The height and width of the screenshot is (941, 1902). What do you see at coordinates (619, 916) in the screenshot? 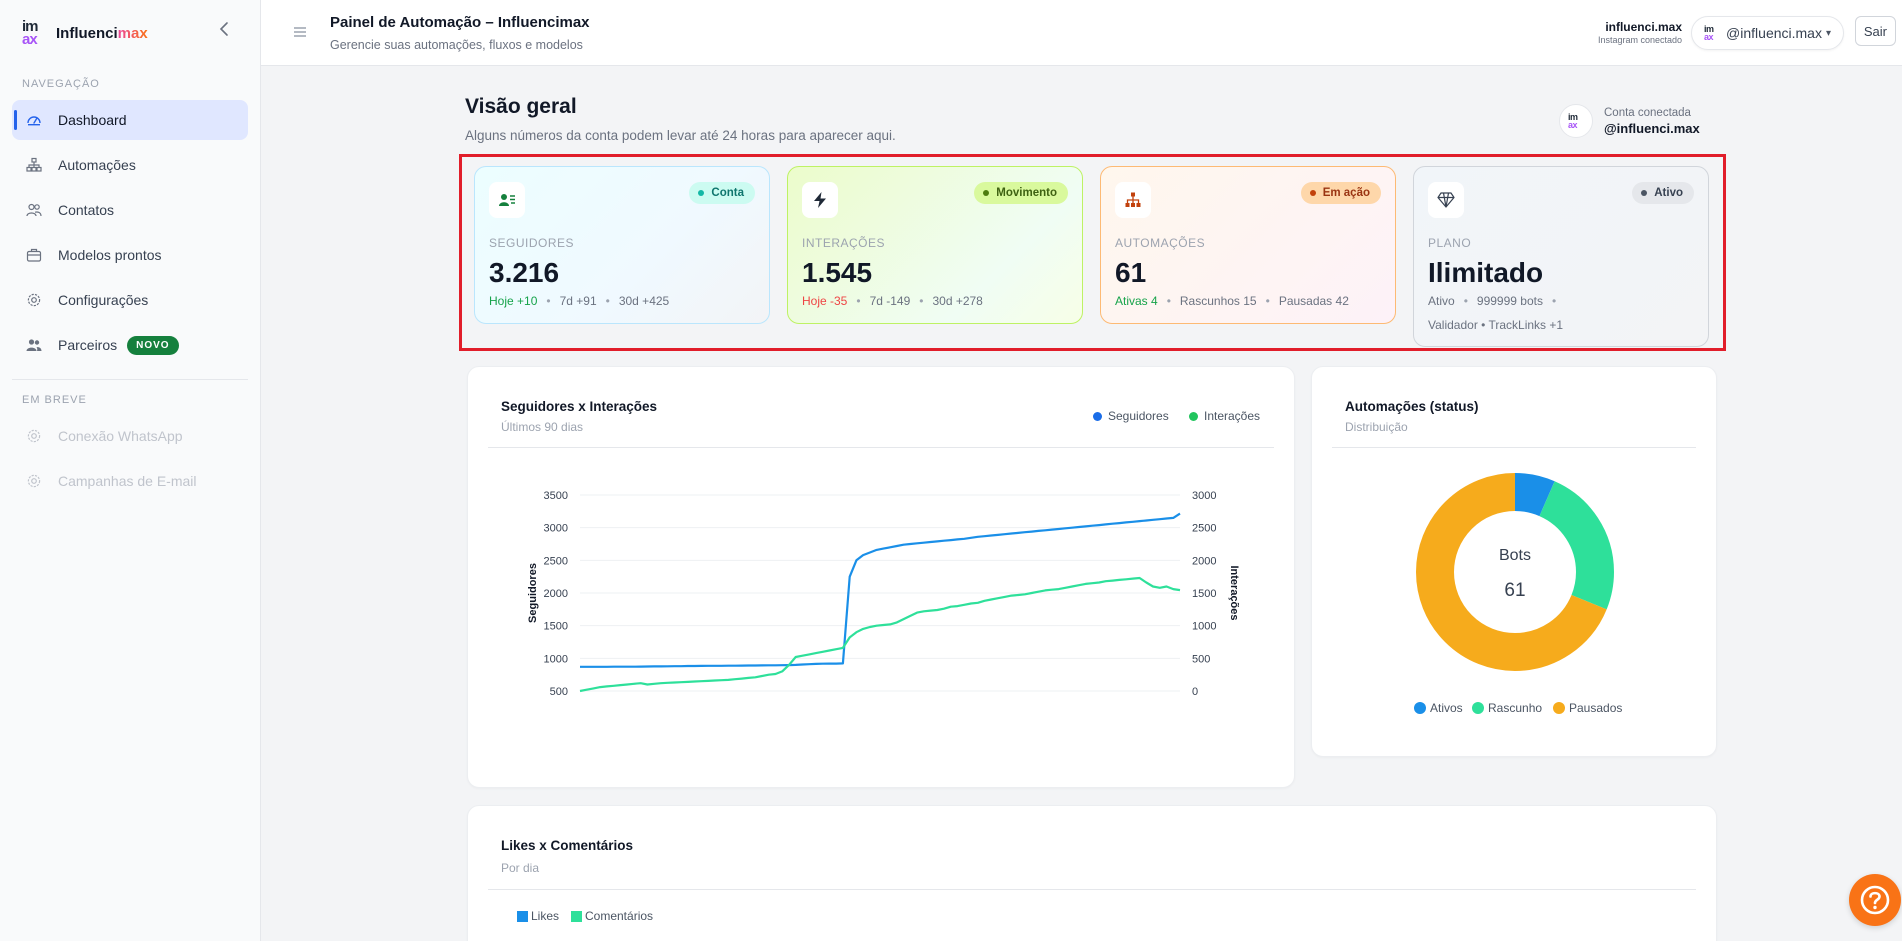
I see `legend-label: Comentários` at bounding box center [619, 916].